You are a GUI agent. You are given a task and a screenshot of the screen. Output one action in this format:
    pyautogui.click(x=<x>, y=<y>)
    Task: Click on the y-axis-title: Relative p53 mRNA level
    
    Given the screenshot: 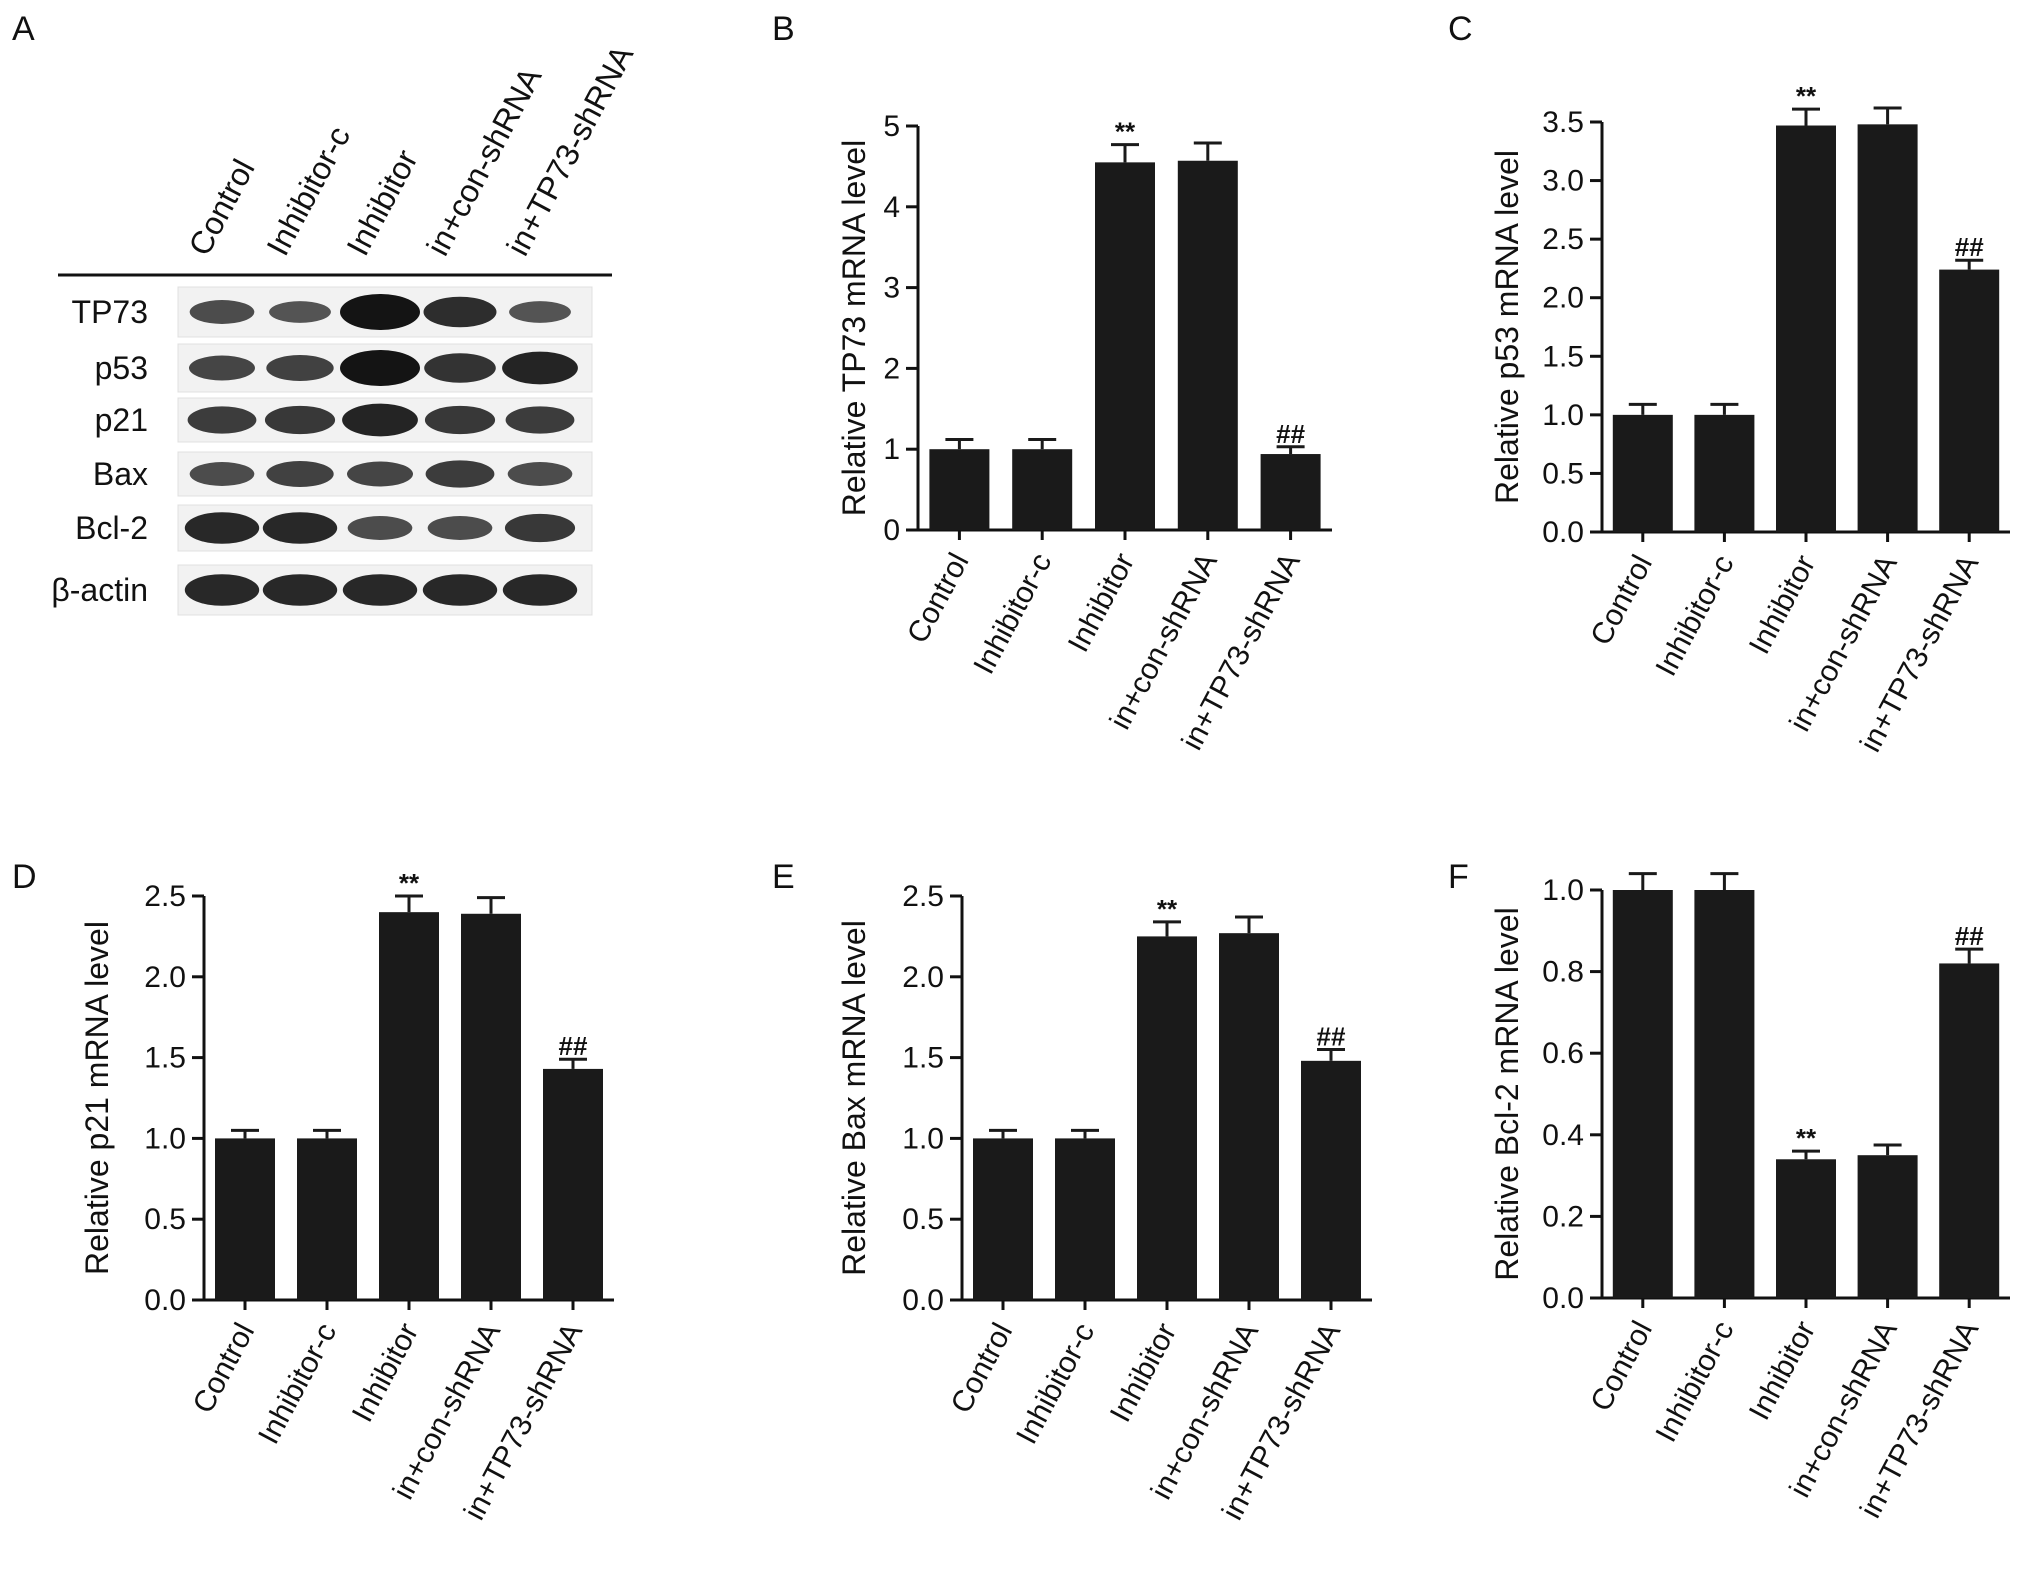 What is the action you would take?
    pyautogui.click(x=1507, y=327)
    